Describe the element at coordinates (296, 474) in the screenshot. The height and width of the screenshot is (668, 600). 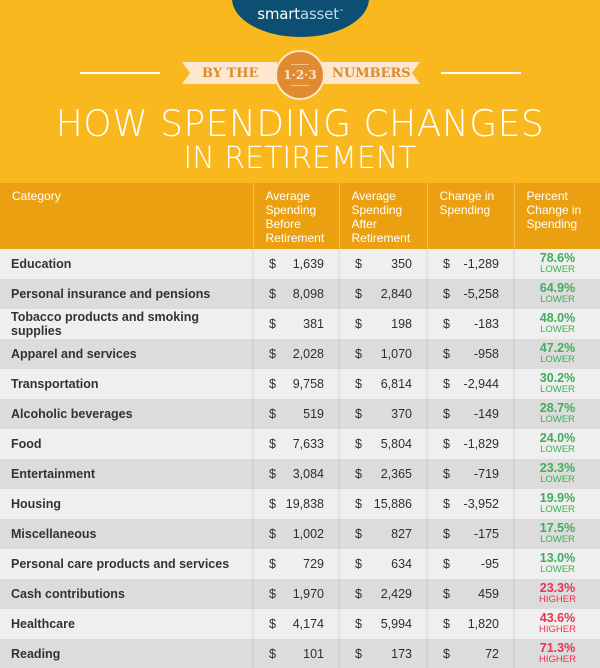
I see `before-retirement-cell: $3,084` at that location.